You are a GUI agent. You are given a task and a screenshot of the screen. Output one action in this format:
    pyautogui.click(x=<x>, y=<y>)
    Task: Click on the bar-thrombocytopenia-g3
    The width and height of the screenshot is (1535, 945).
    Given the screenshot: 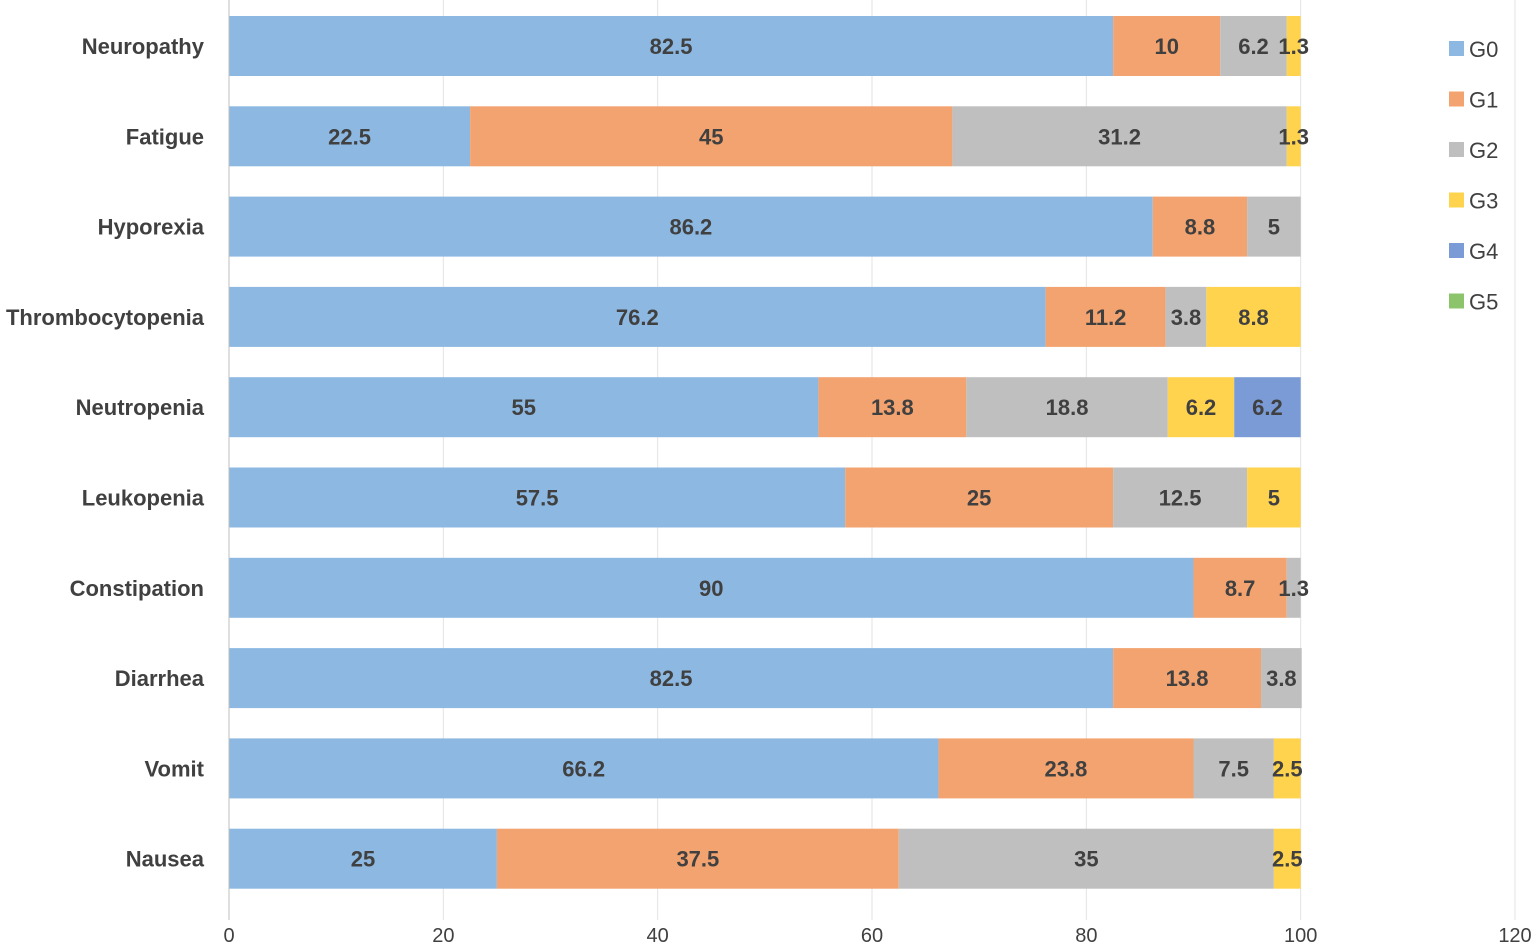 What is the action you would take?
    pyautogui.click(x=1253, y=316)
    